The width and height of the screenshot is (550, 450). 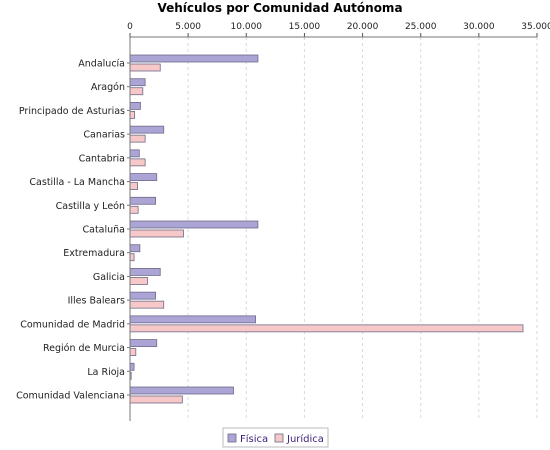 What do you see at coordinates (130, 27) in the screenshot?
I see `x-tick-label: 0` at bounding box center [130, 27].